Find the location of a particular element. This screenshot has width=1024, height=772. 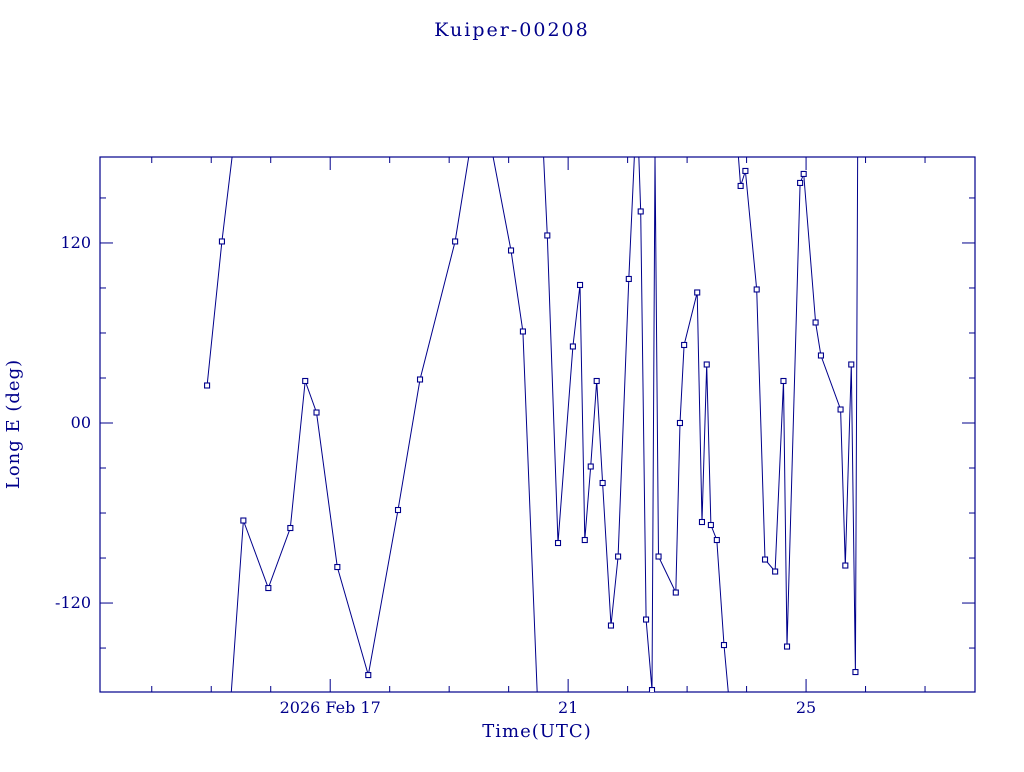

y-tick-label: 00 is located at coordinates (81, 422).